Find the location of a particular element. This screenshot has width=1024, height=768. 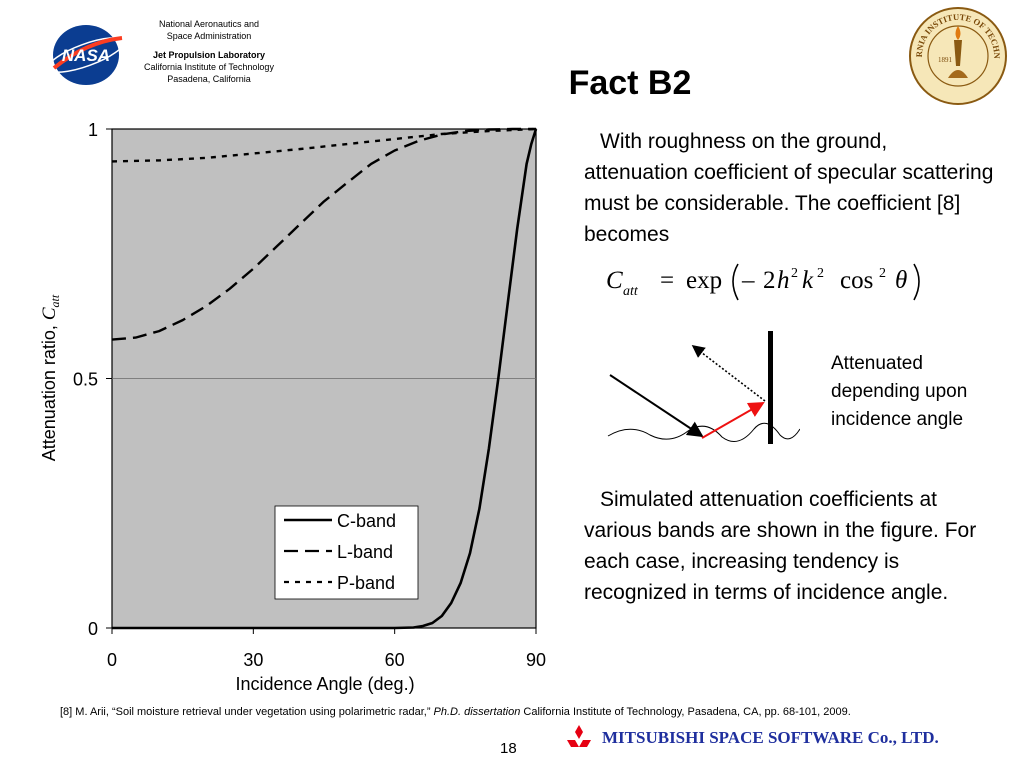

caltech-seal: CALIFORNIA INSTITUTE OF TECHNOLOGY 1891 is located at coordinates (957, 55).